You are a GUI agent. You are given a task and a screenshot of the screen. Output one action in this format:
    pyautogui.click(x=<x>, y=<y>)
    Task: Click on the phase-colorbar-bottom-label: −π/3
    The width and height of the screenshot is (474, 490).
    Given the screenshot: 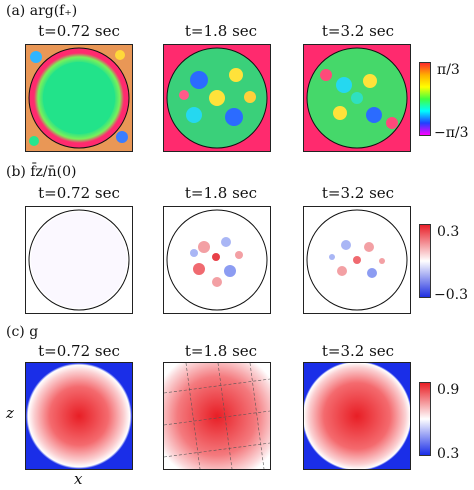 What is the action you would take?
    pyautogui.click(x=451, y=133)
    